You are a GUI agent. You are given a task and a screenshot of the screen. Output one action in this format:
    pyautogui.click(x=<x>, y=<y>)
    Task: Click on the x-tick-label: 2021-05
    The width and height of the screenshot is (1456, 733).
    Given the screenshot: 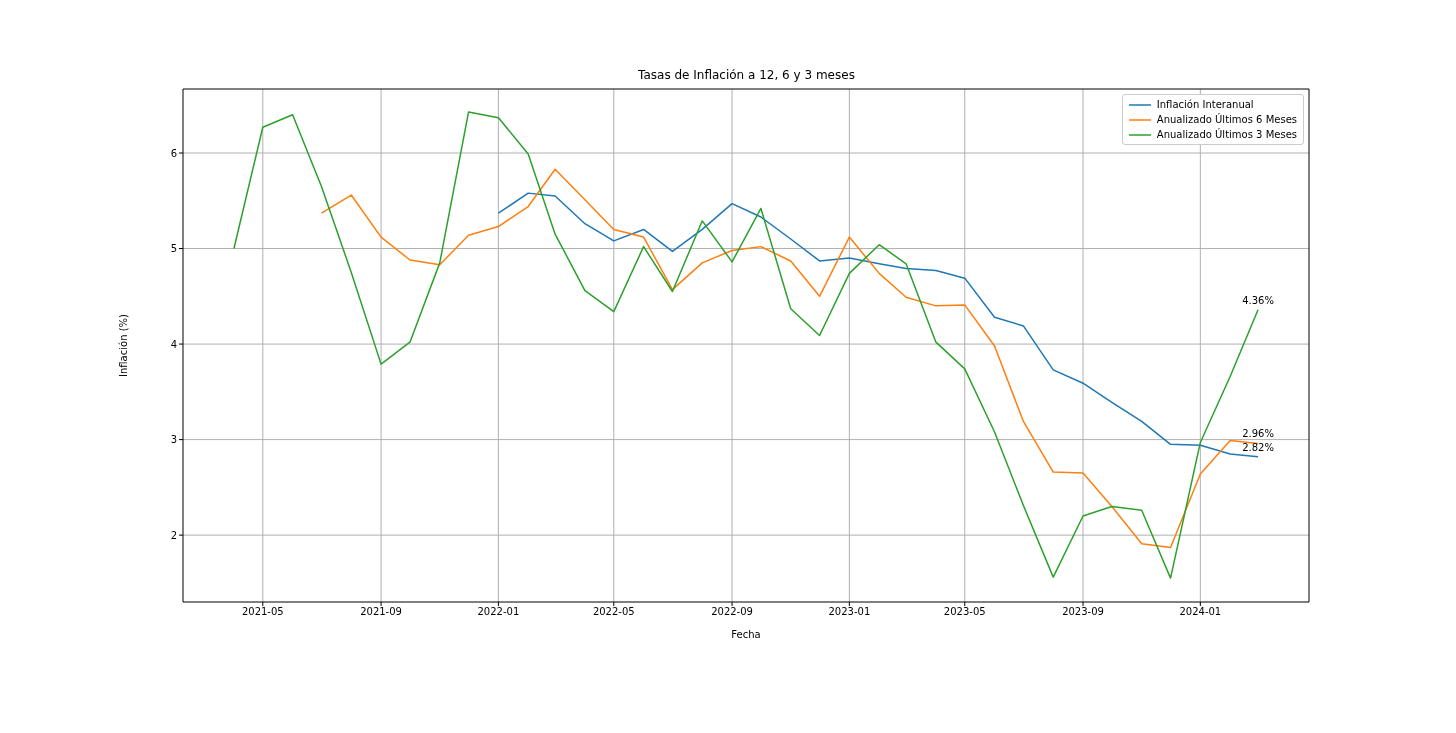 What is the action you would take?
    pyautogui.click(x=262, y=612)
    